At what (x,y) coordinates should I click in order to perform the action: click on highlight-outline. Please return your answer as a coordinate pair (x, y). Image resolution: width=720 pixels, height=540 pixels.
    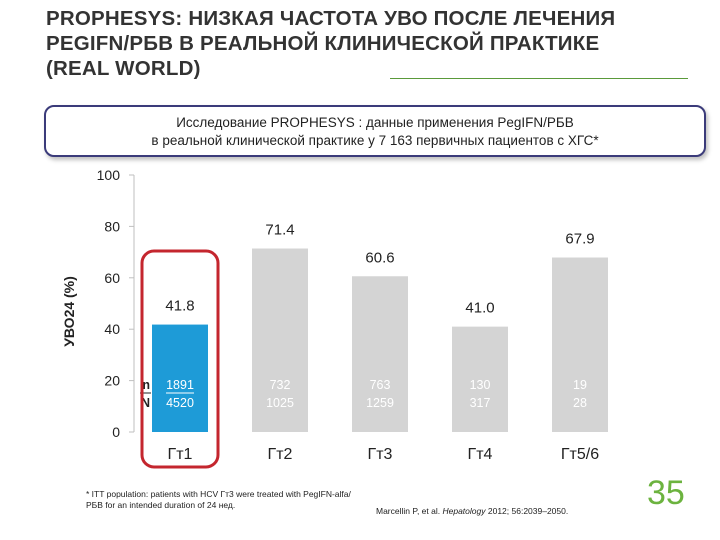
    Looking at the image, I should click on (180, 359).